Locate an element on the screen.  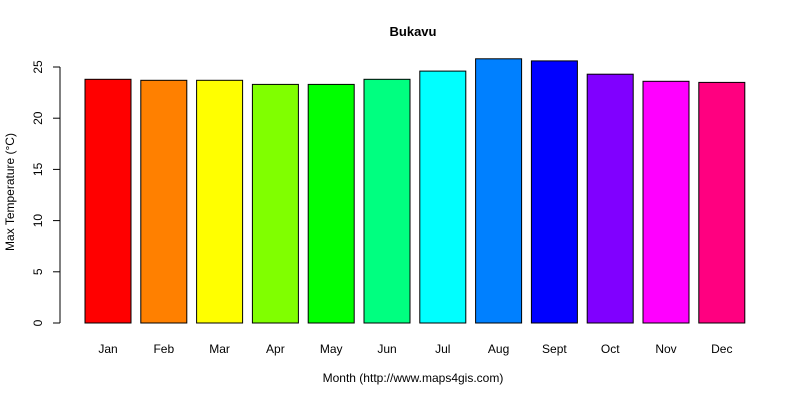
x-tick-label: May is located at coordinates (331, 349).